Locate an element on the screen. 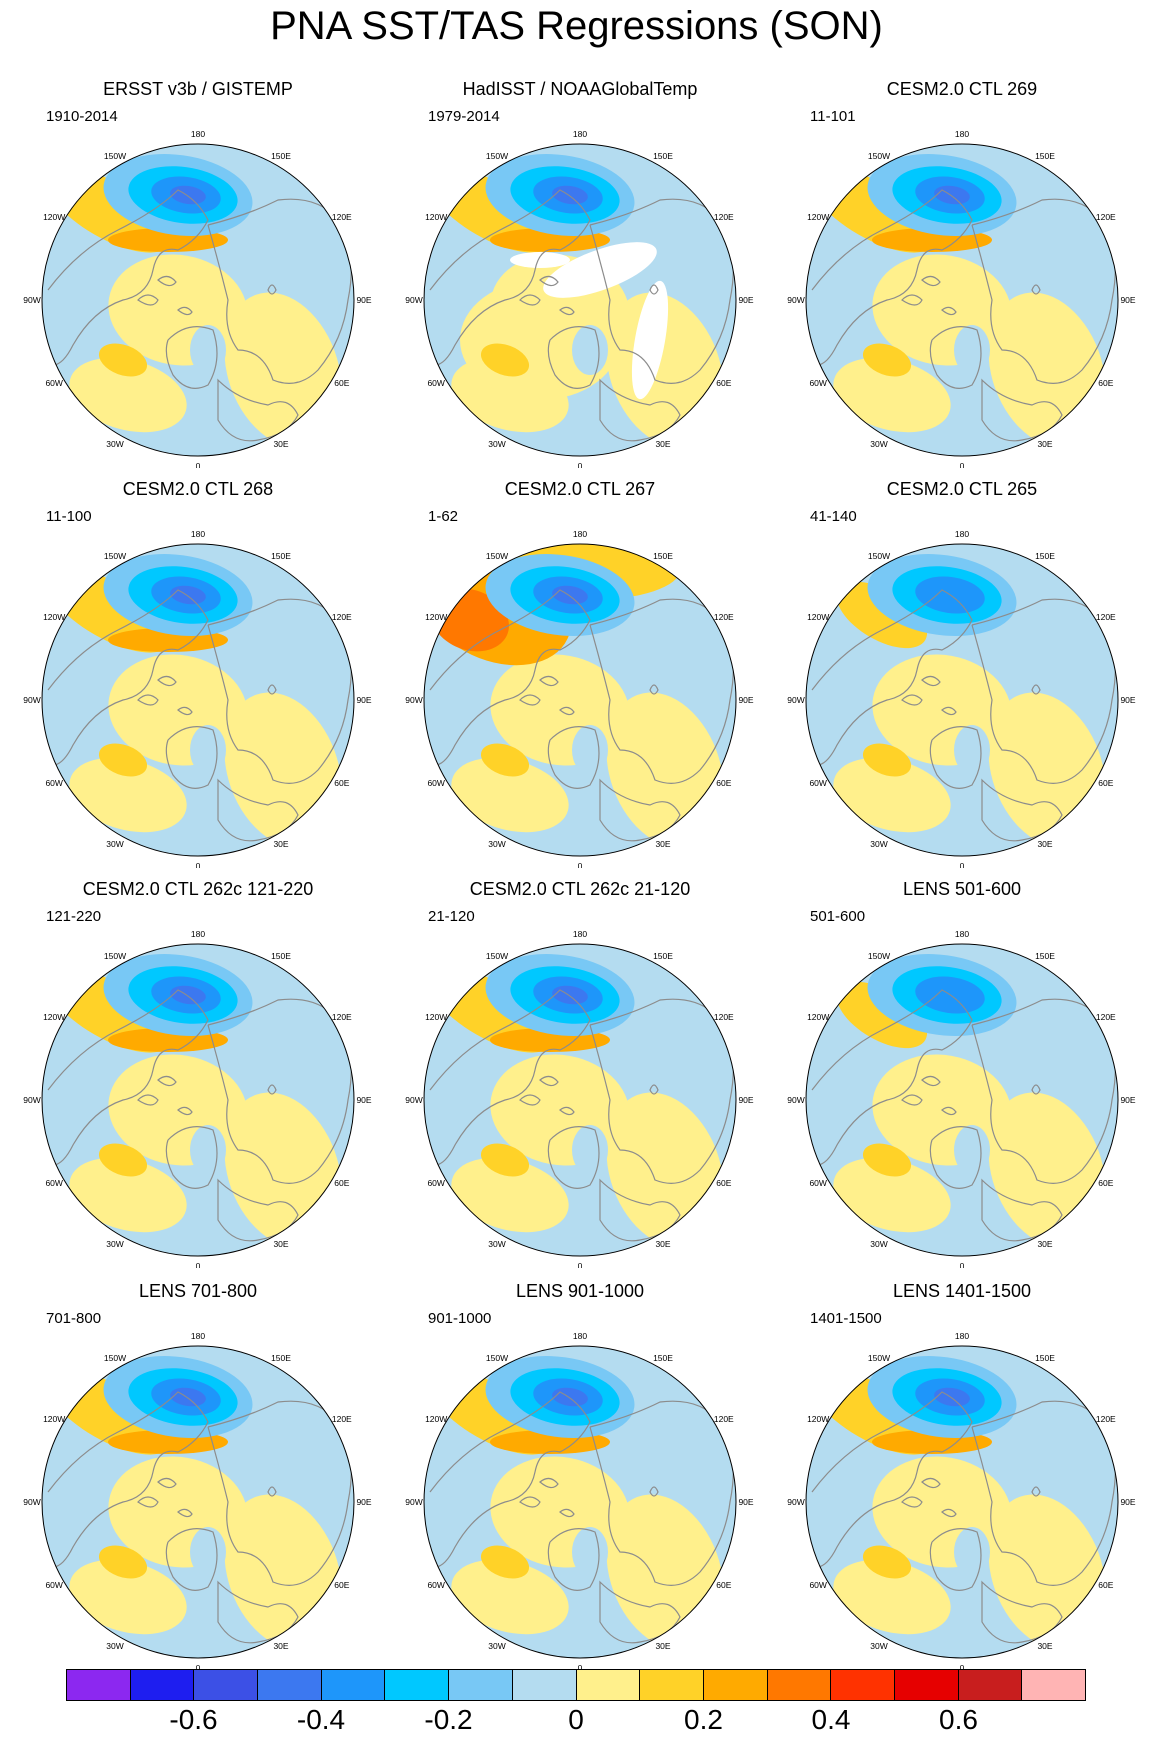  warm-arc is located at coordinates (882, 615).